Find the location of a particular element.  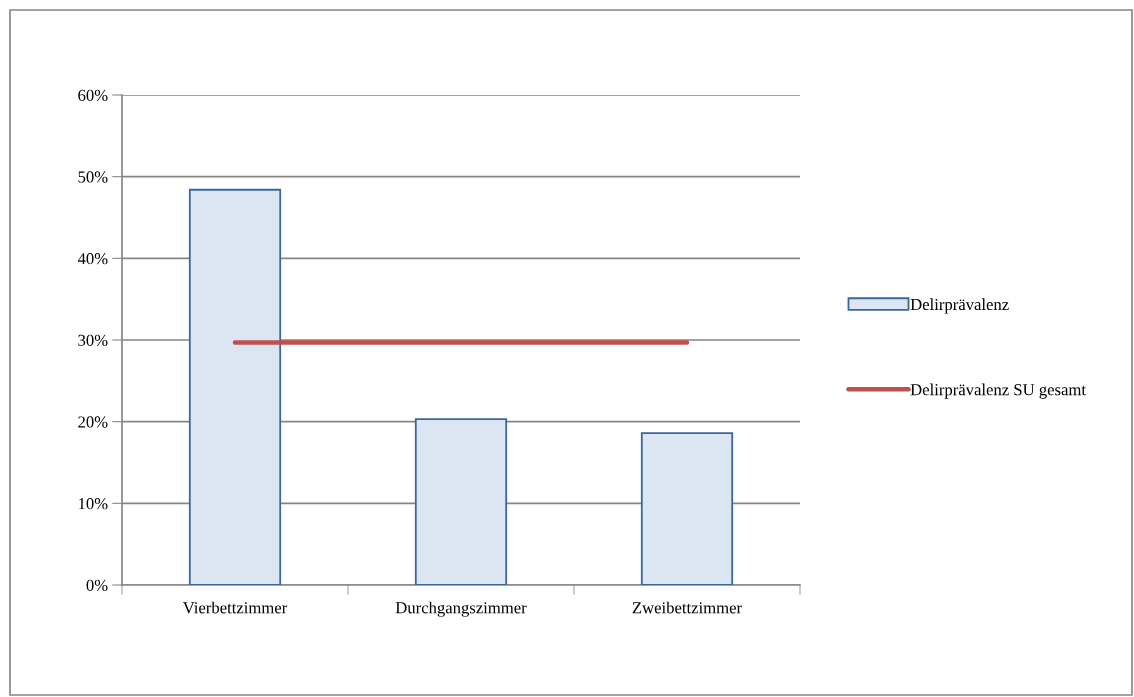

y-tick-label: 40% is located at coordinates (92, 259).